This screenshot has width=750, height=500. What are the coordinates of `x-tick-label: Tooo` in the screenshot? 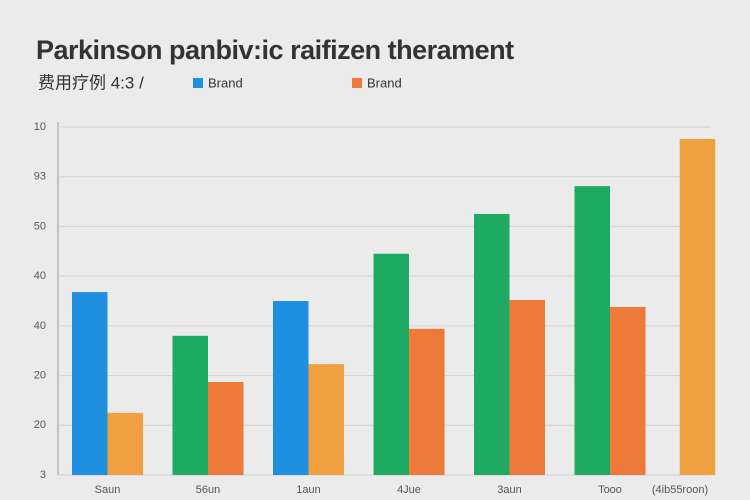 It's located at (610, 490).